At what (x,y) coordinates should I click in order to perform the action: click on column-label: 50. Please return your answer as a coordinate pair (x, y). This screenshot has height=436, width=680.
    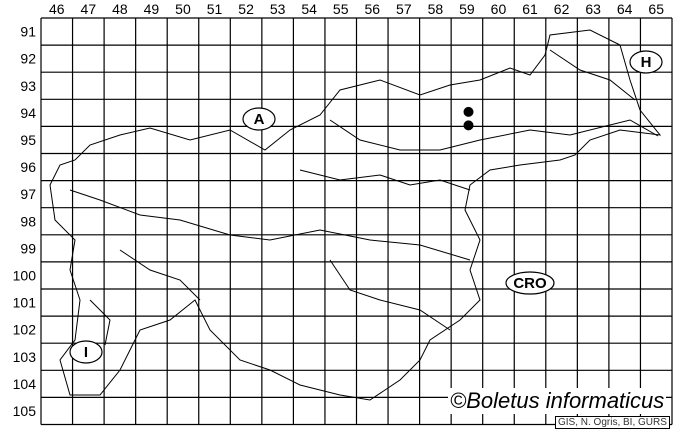
    Looking at the image, I should click on (183, 9).